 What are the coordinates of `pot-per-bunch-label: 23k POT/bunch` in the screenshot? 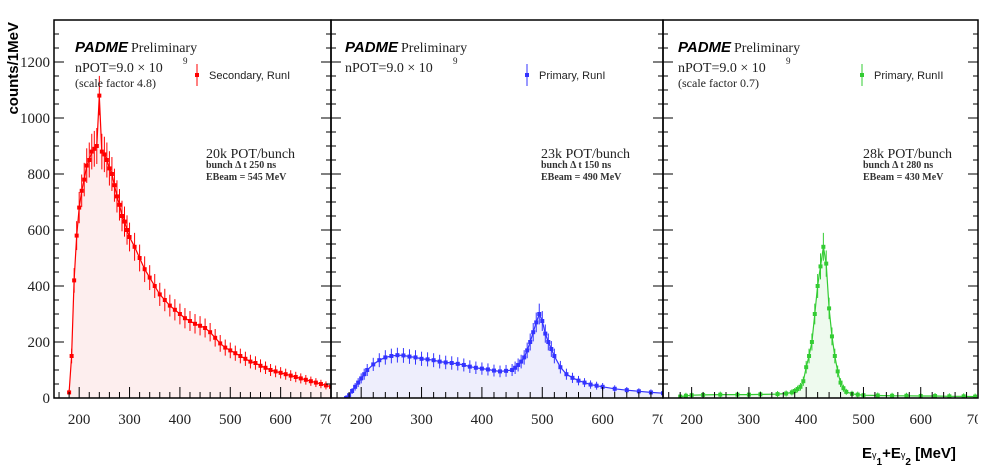 It's located at (585, 154).